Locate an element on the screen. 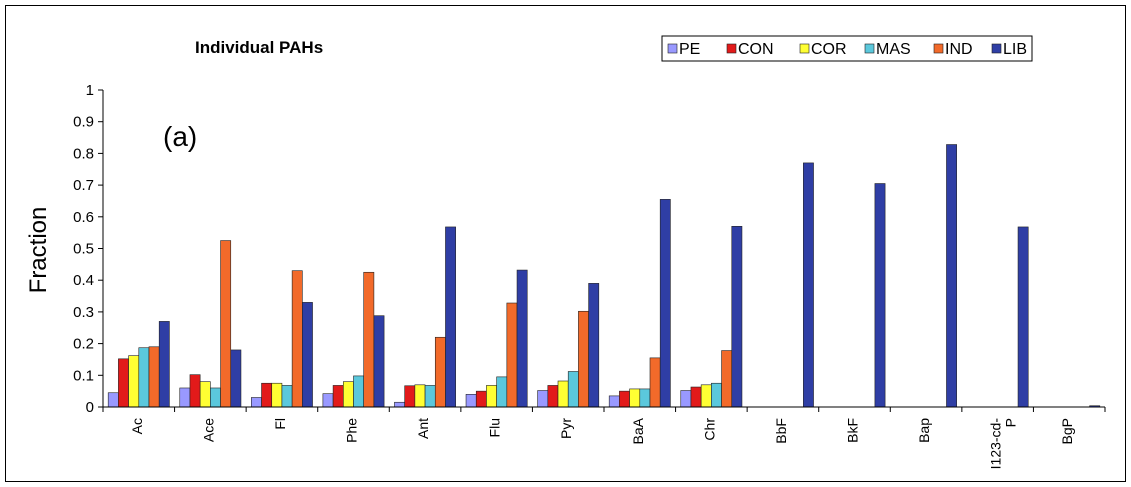  x-tick-label: I123-cd- is located at coordinates (996, 444).